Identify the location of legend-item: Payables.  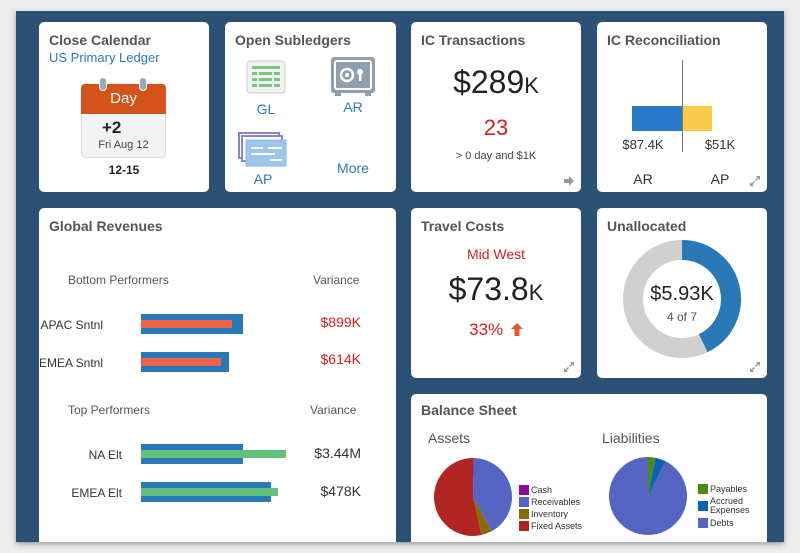
(729, 489).